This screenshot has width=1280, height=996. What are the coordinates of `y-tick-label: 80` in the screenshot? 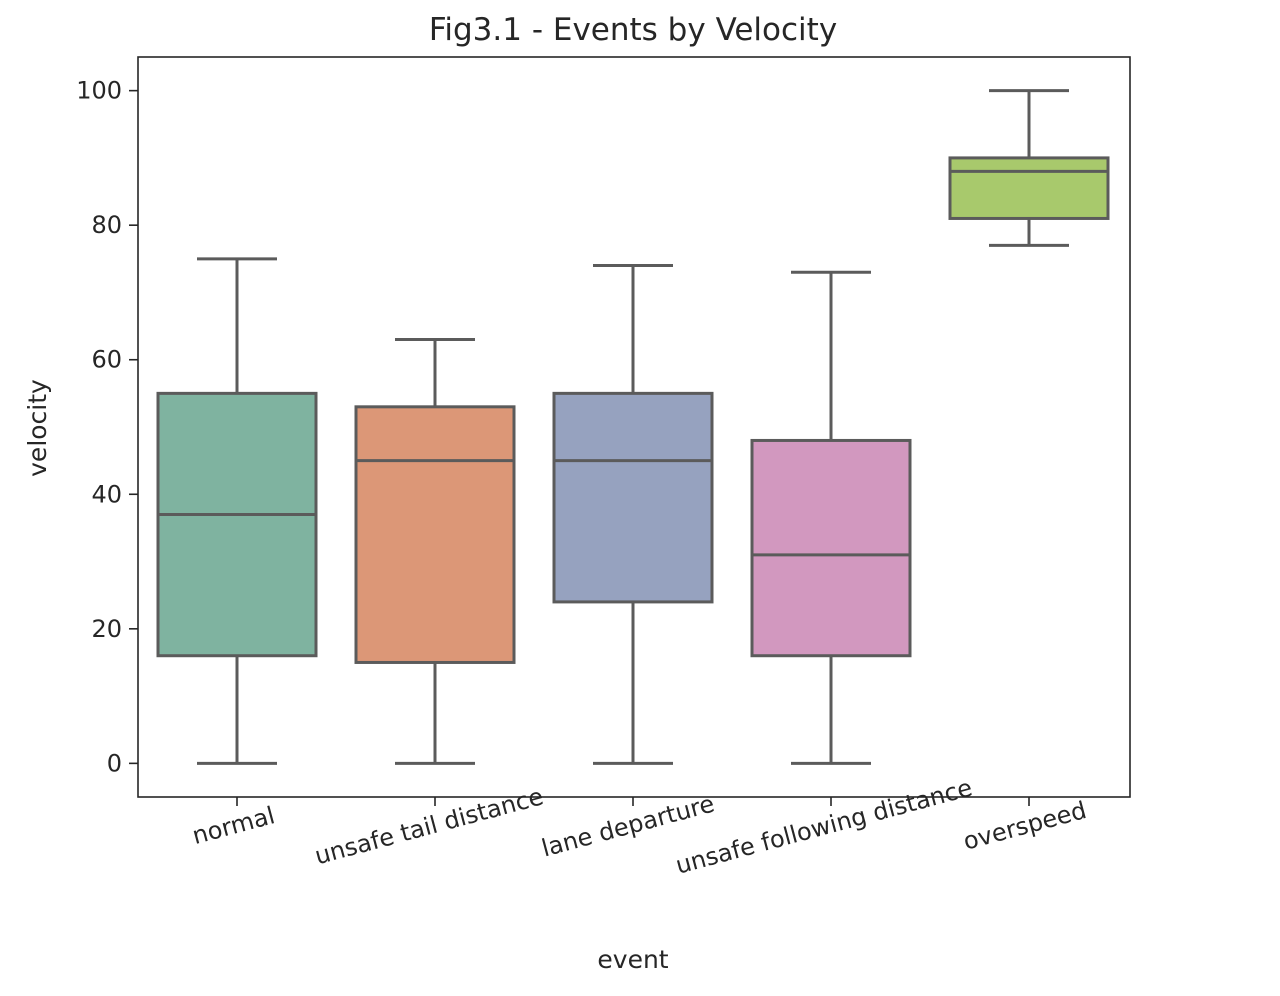 It's located at (106, 225).